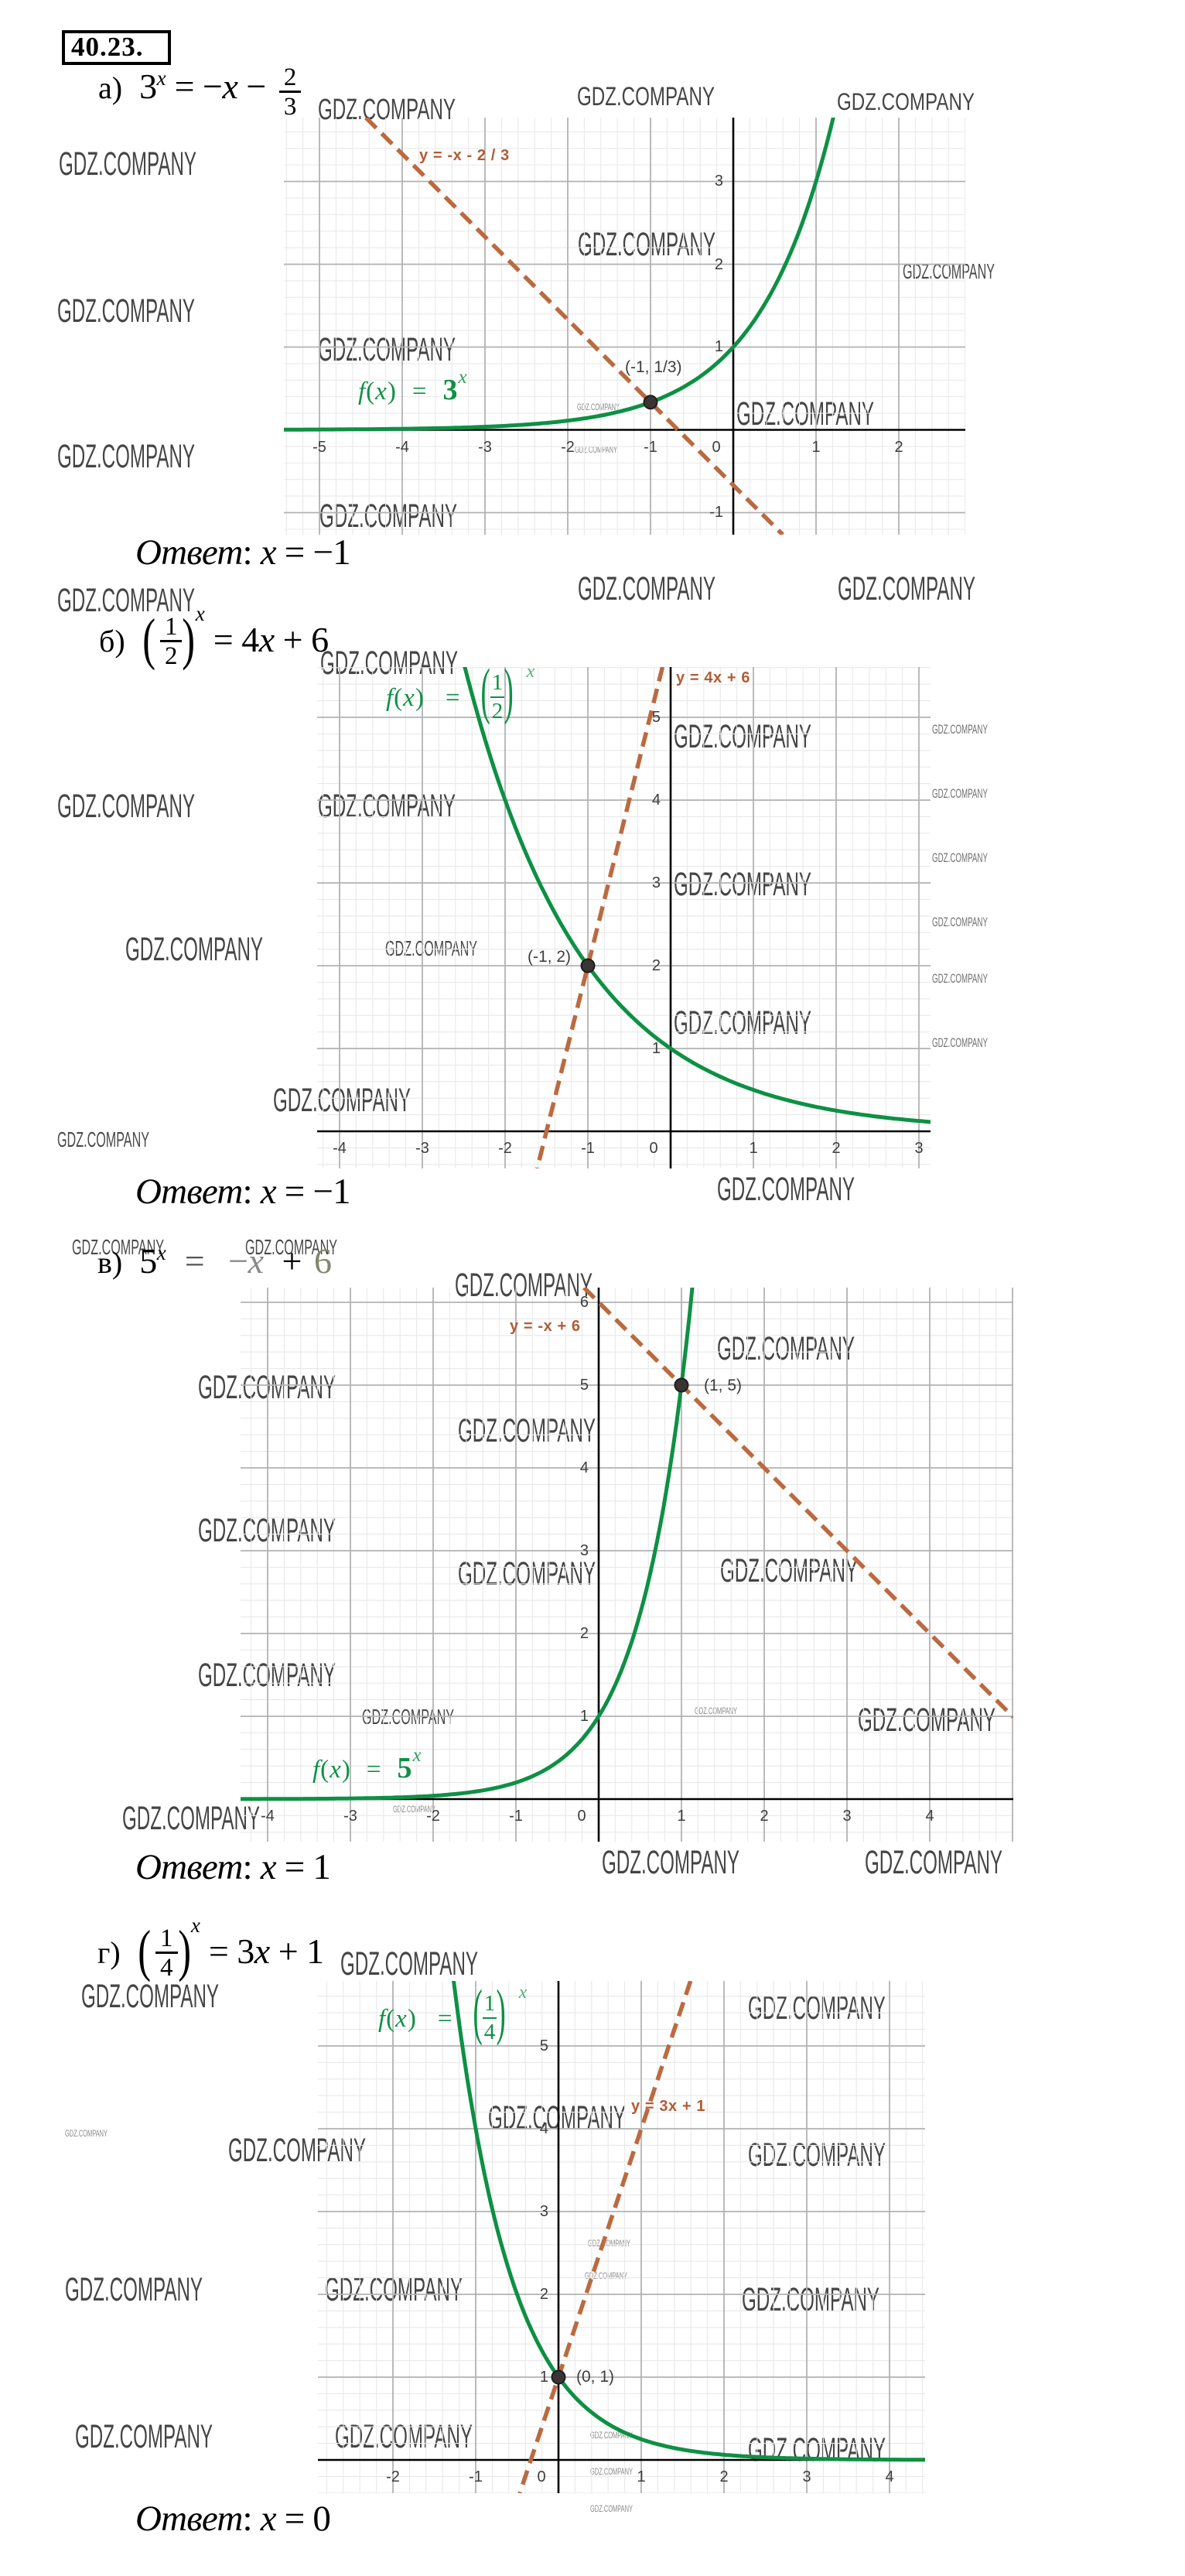 The height and width of the screenshot is (2576, 1185). Describe the element at coordinates (319, 448) in the screenshot. I see `svg-text: -5` at that location.